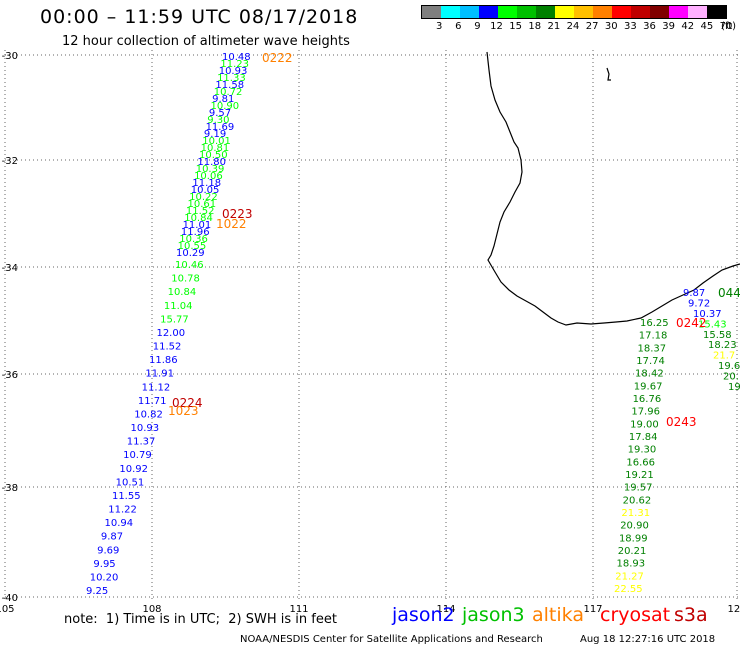 The image size is (740, 650). What do you see at coordinates (187, 403) in the screenshot?
I see `pass-time-label: 0224` at bounding box center [187, 403].